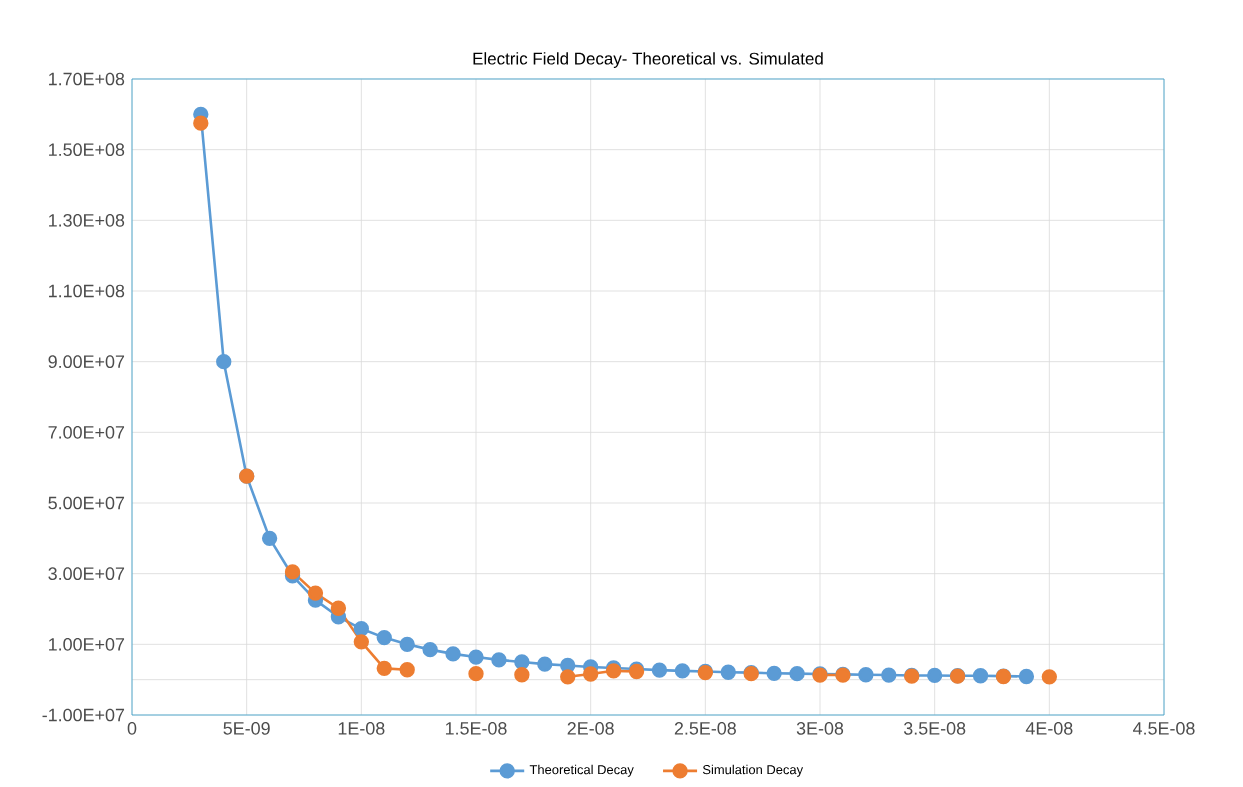 The image size is (1243, 787). What do you see at coordinates (476, 728) in the screenshot?
I see `x-tick-label: 1.5E-08` at bounding box center [476, 728].